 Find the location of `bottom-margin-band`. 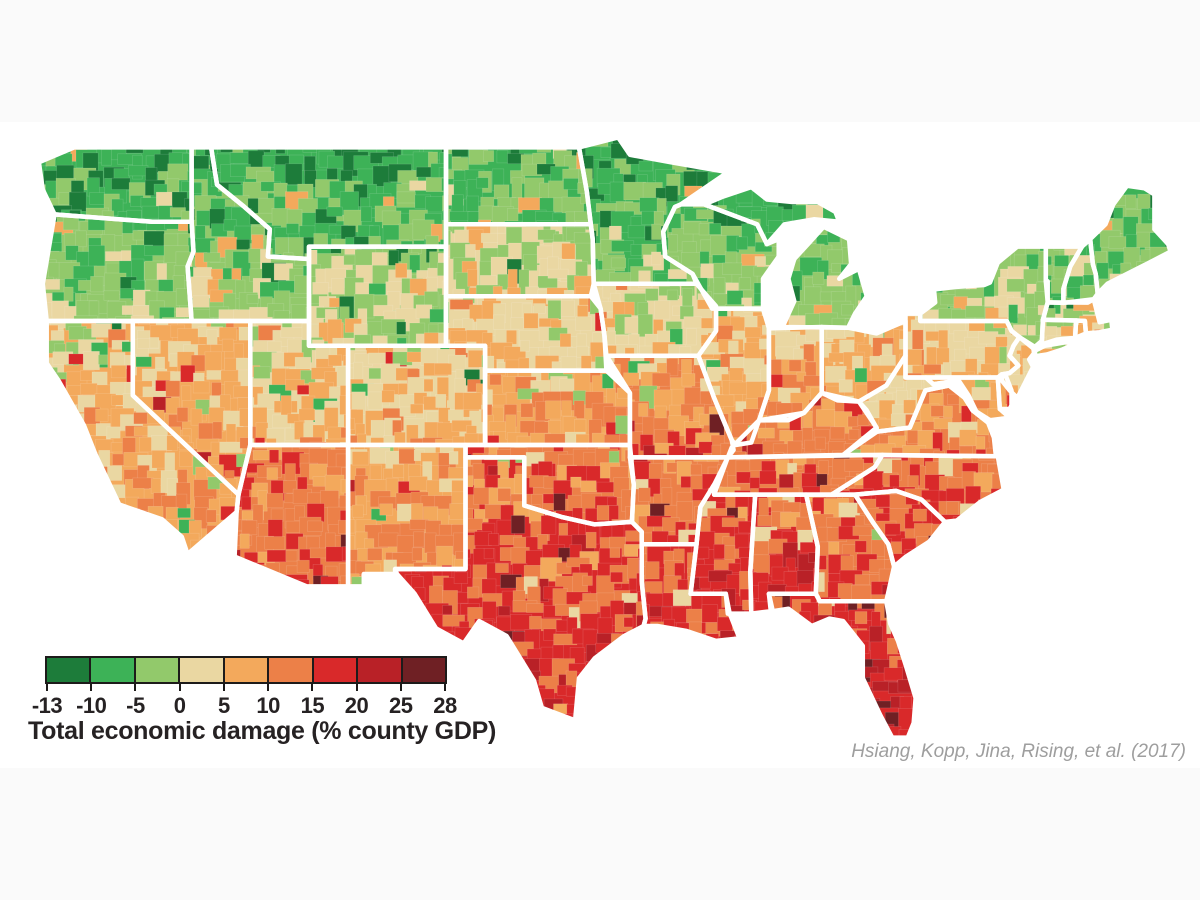

bottom-margin-band is located at coordinates (600, 834).